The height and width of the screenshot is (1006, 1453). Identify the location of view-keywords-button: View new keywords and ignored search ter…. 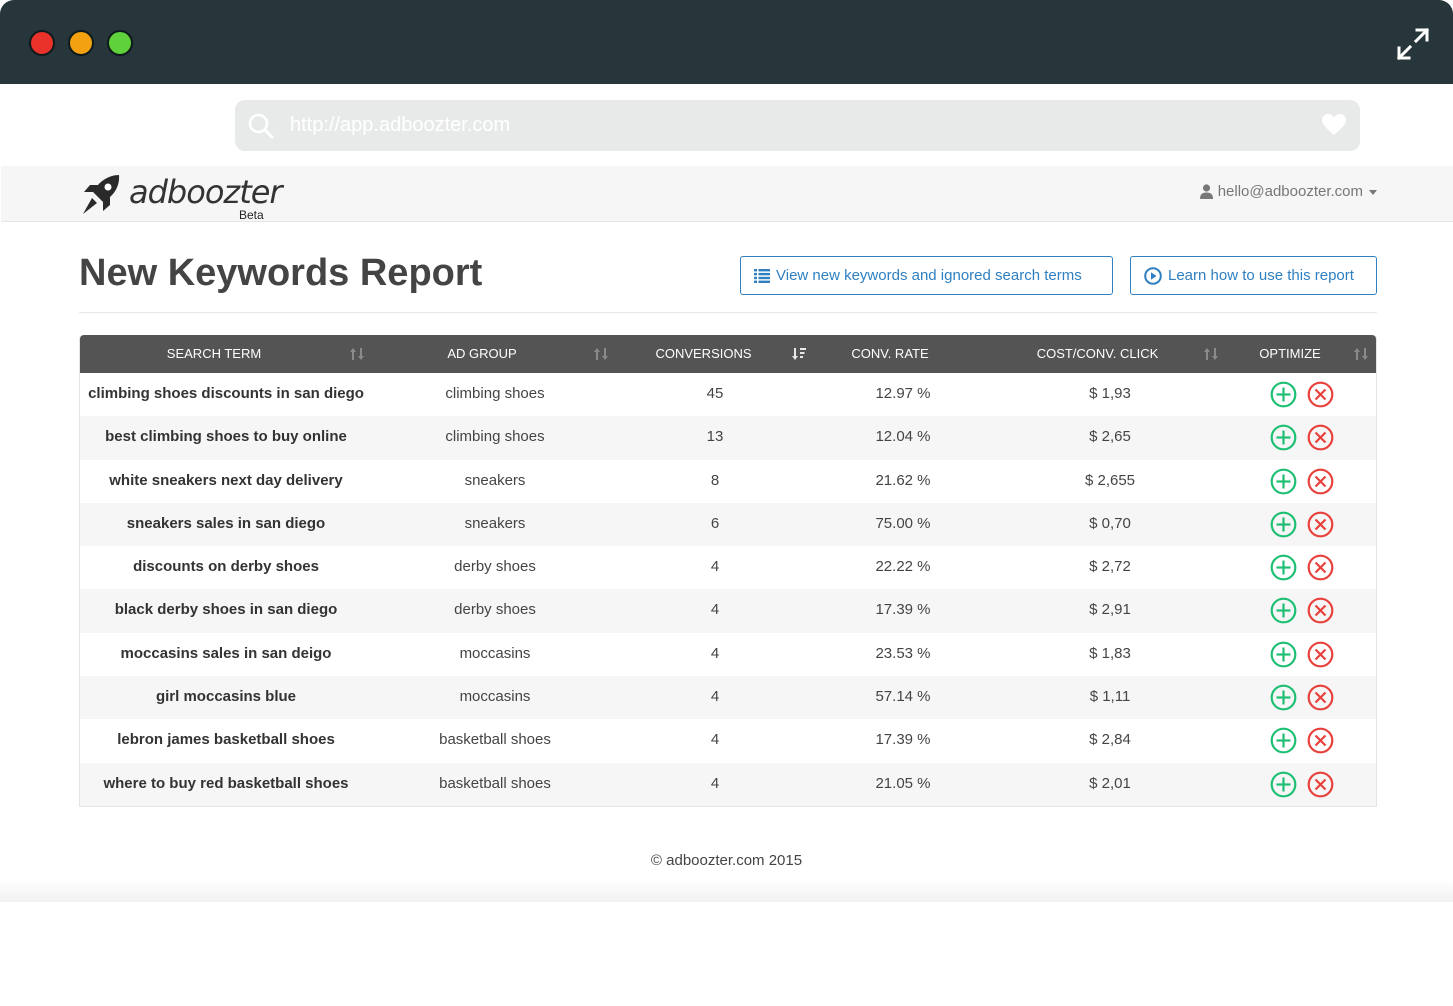
(926, 275).